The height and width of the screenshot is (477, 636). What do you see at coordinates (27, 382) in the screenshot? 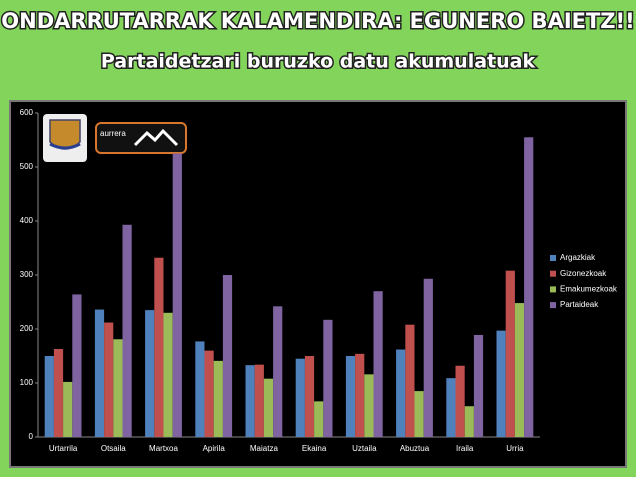
I see `y-tick-label: 100` at bounding box center [27, 382].